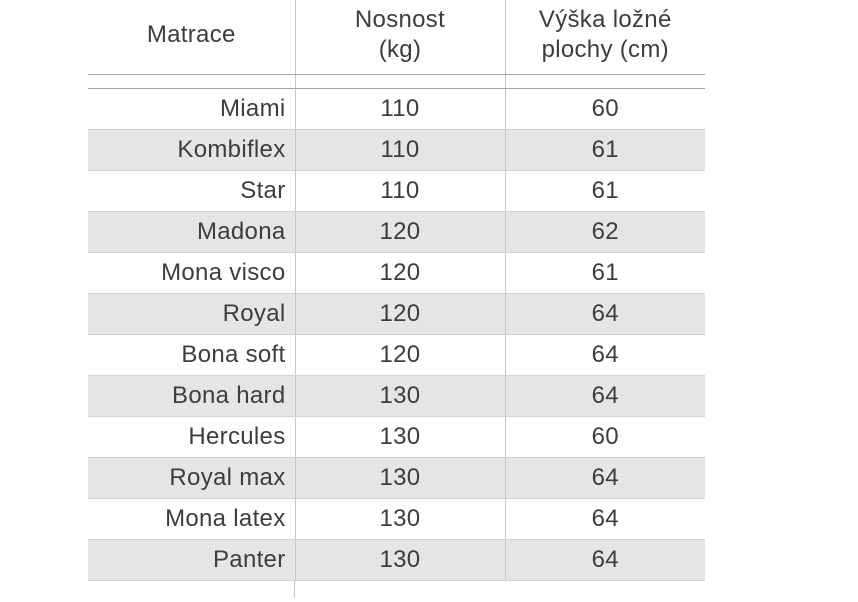 The image size is (858, 602). I want to click on table-row: Panter 130 64, so click(396, 560).